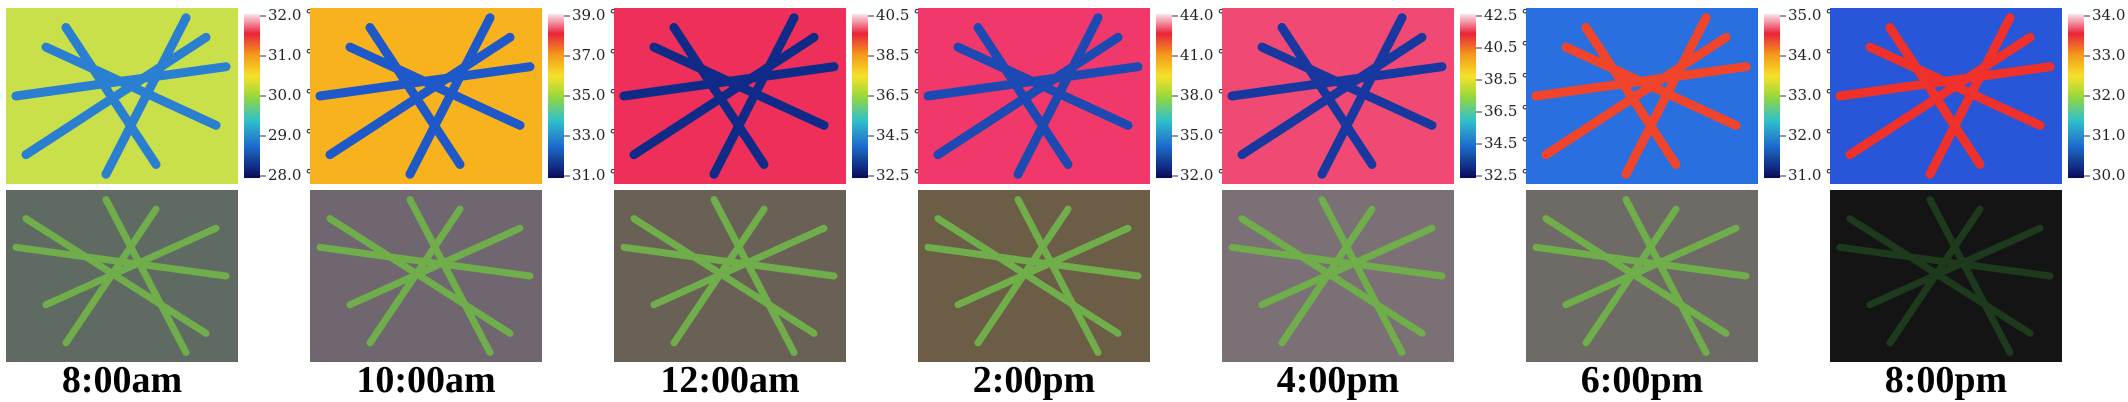 The height and width of the screenshot is (402, 2128). I want to click on color-bar-label: 42.5 ℃, so click(1511, 15).